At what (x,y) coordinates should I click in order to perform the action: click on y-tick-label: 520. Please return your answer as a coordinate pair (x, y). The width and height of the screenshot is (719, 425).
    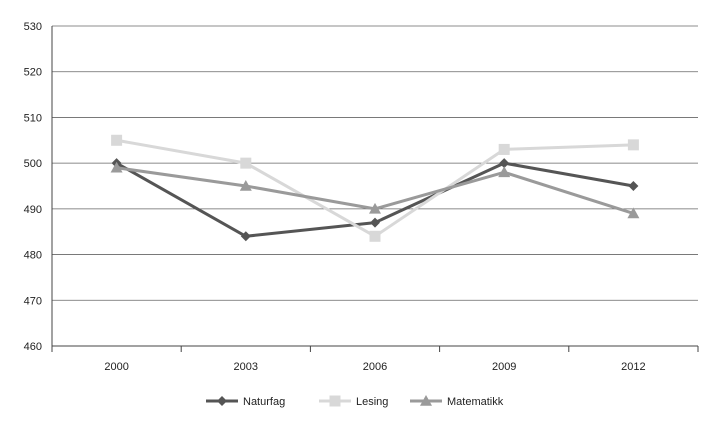
    Looking at the image, I should click on (33, 73).